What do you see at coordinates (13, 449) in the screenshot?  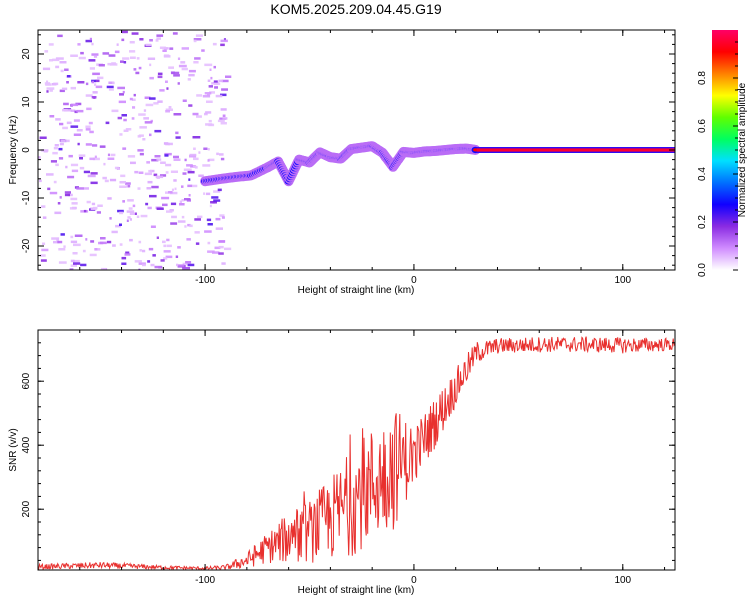 I see `snr-ylabel: SNR (v/v)` at bounding box center [13, 449].